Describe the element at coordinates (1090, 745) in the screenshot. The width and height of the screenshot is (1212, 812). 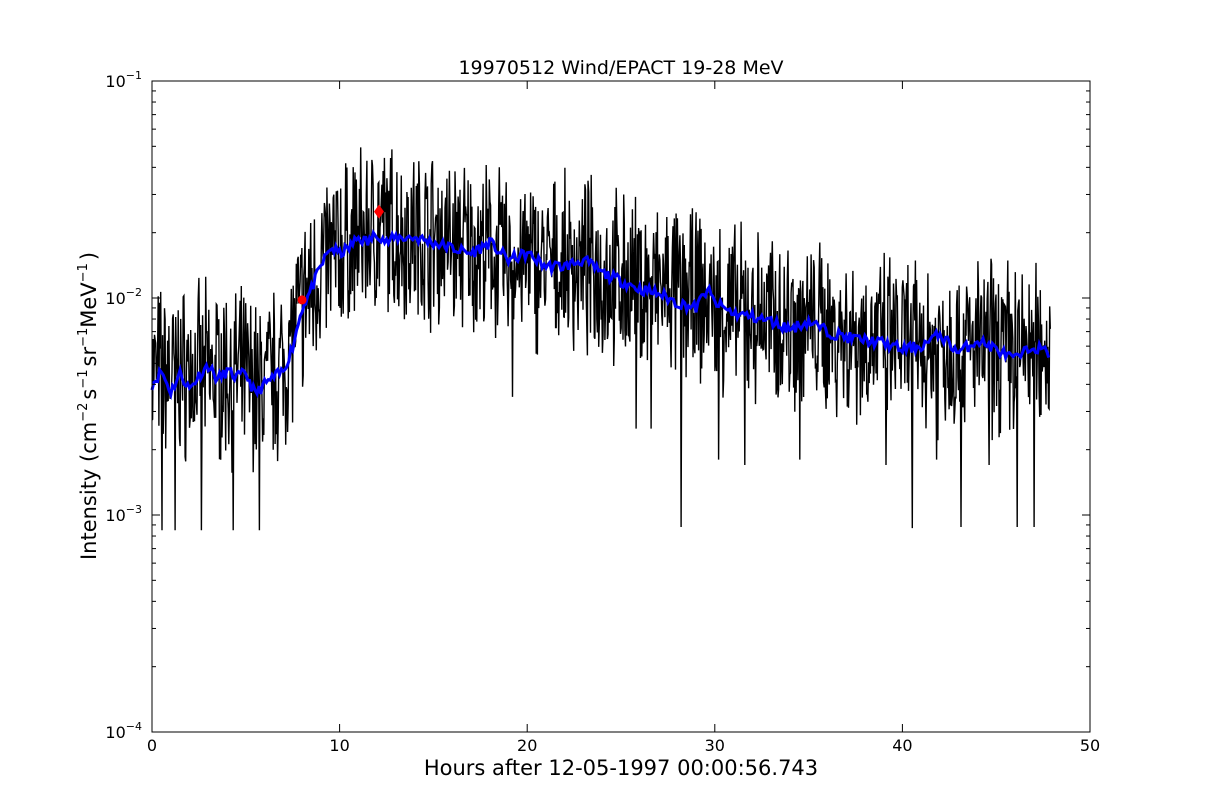
I see `x-tick-label: 50` at that location.